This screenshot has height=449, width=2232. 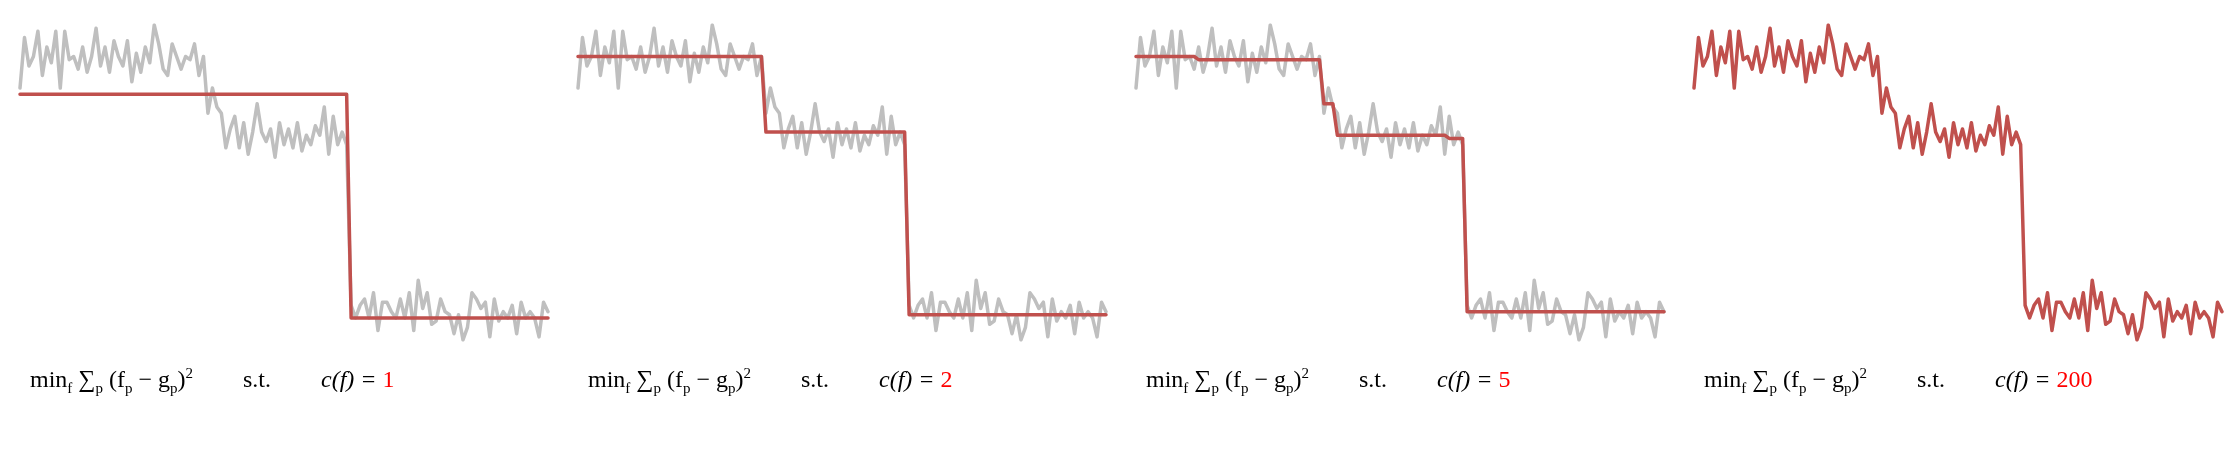 I want to click on text: 200, so click(x=2074, y=379).